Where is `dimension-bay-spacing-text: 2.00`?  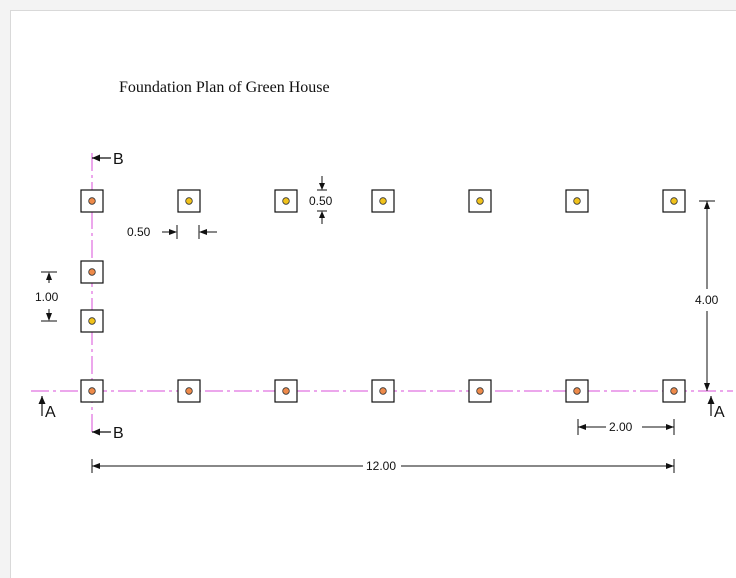 dimension-bay-spacing-text: 2.00 is located at coordinates (621, 427).